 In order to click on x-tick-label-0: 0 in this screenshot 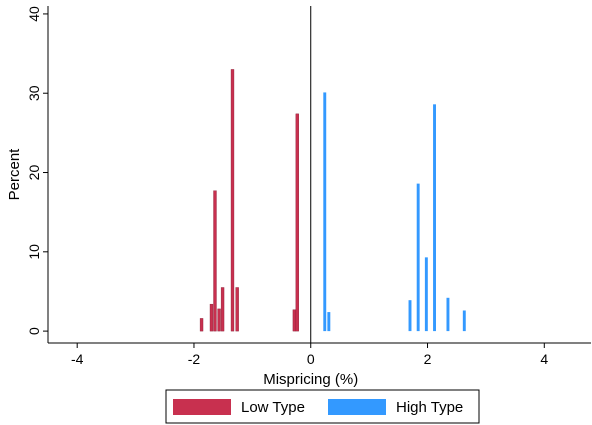, I will do `click(311, 359)`.